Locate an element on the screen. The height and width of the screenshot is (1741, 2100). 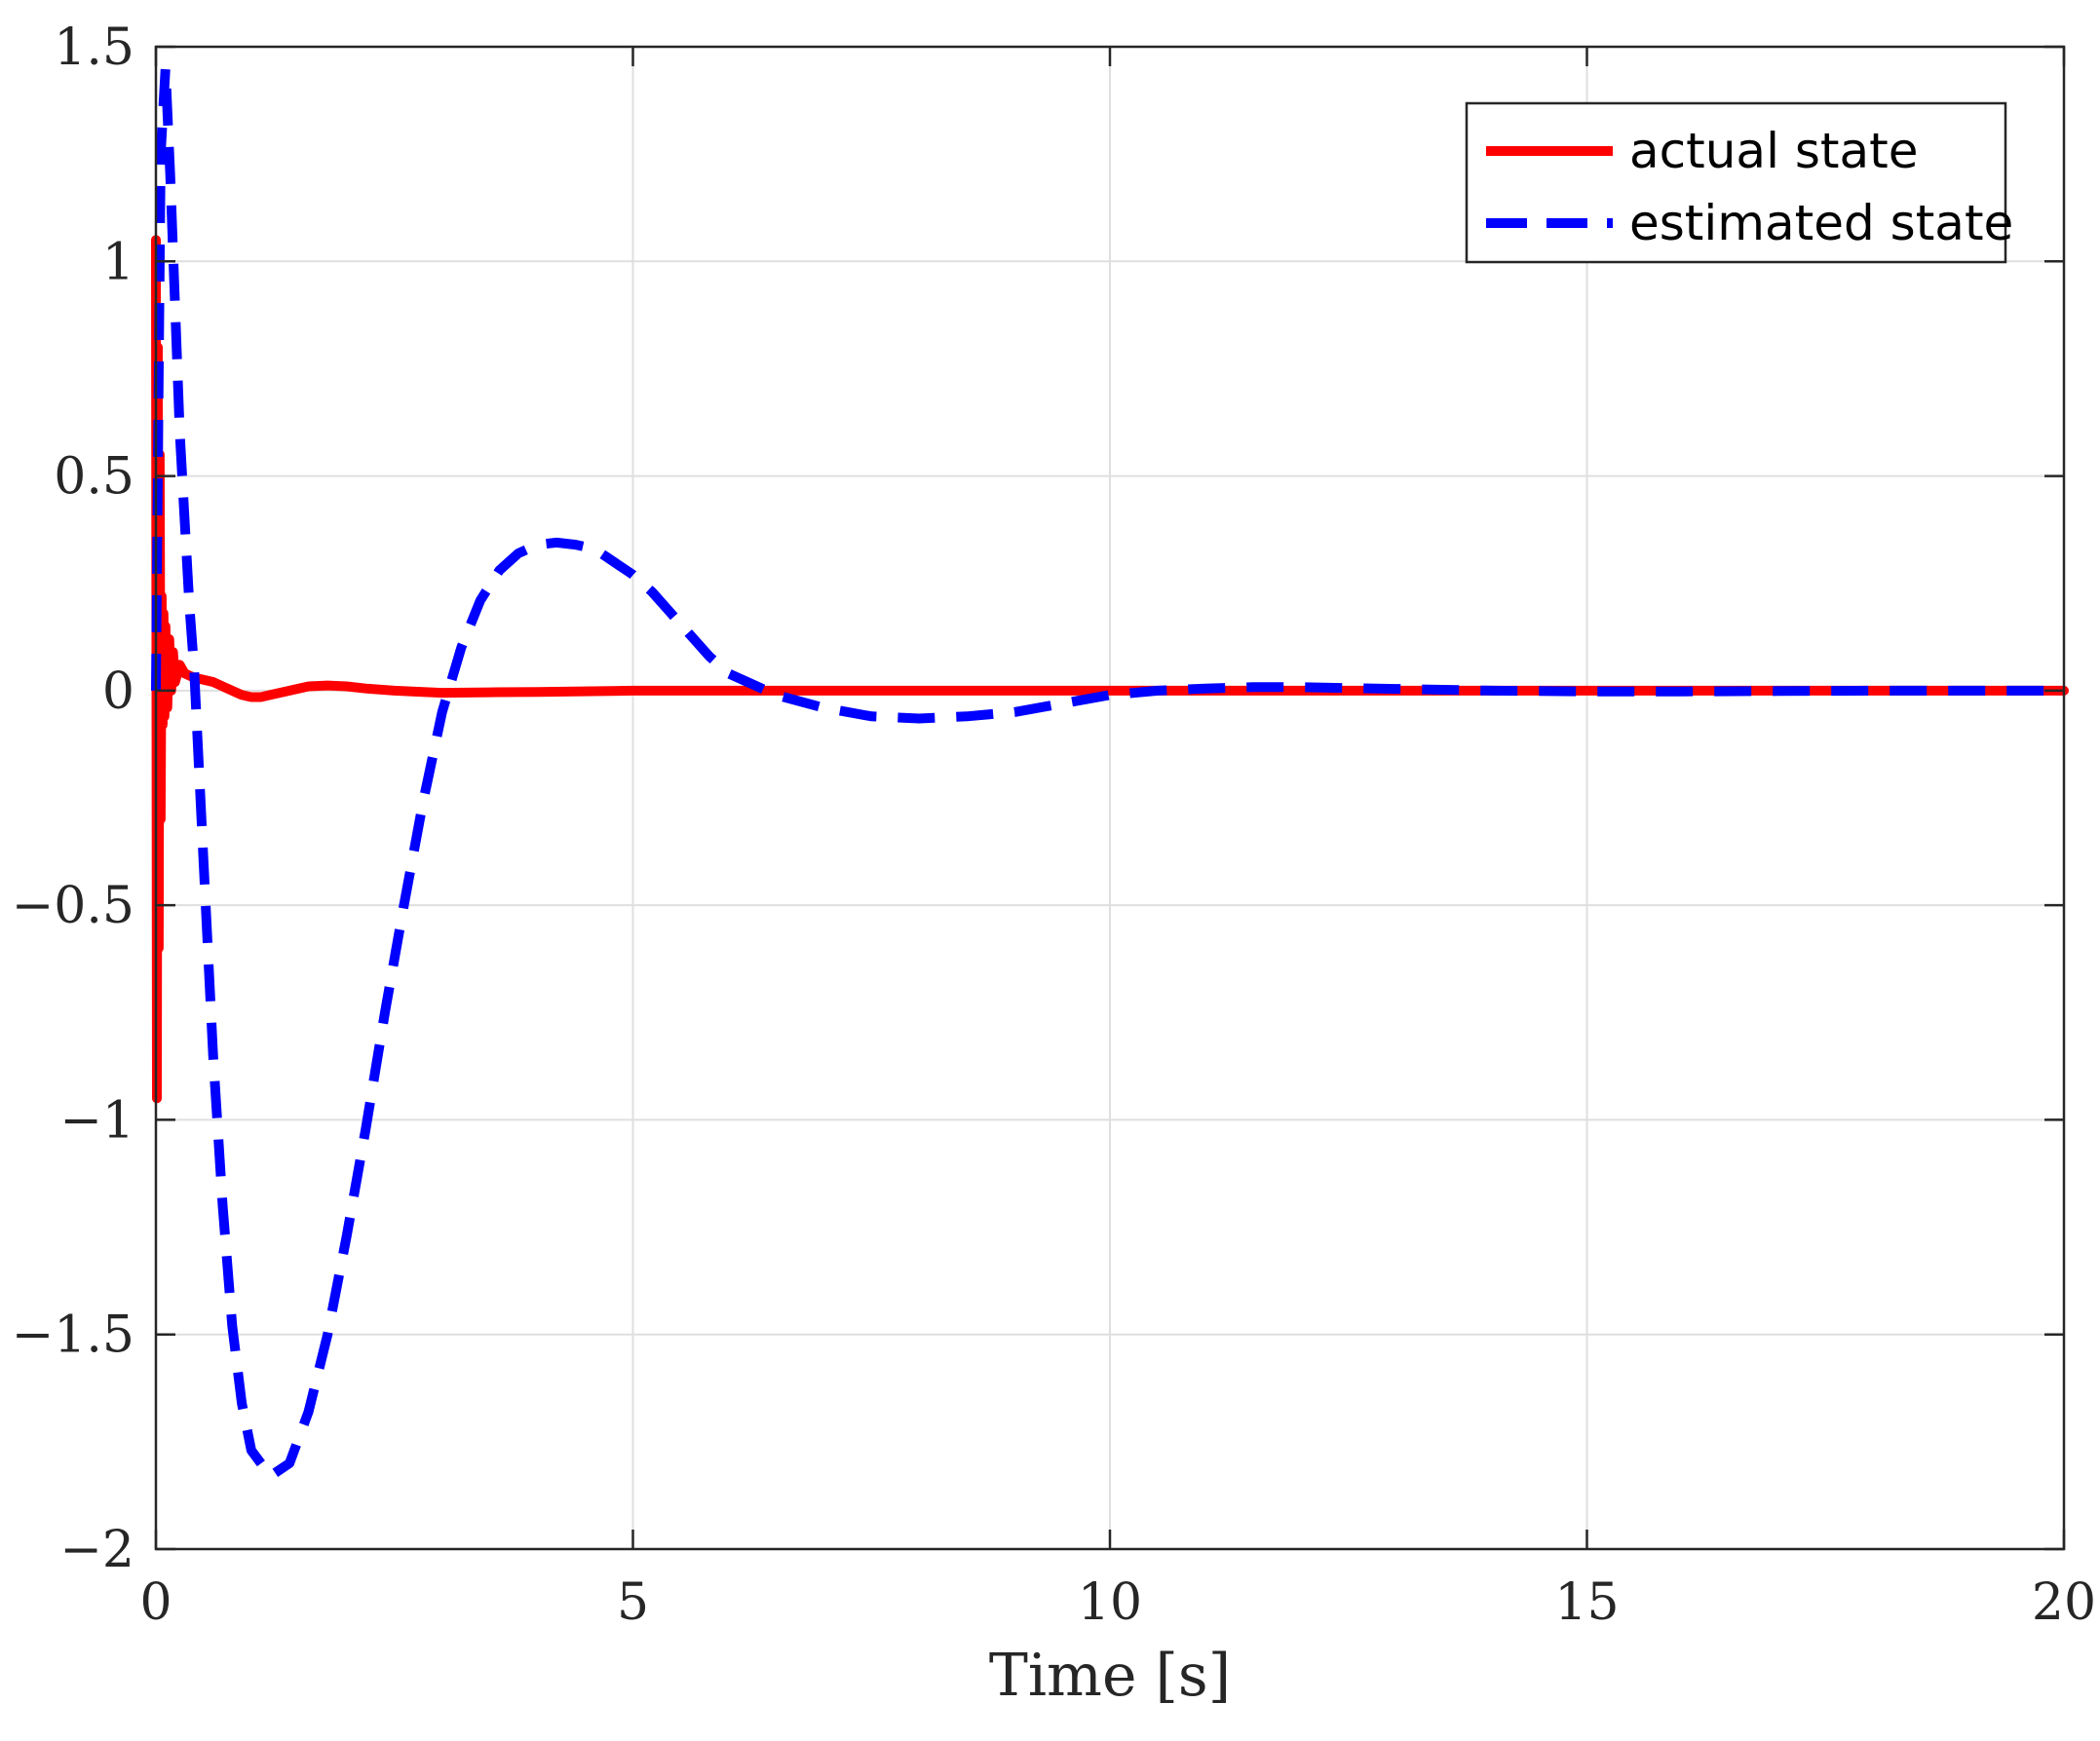
y-tick-label: −1.5 is located at coordinates (73, 1336).